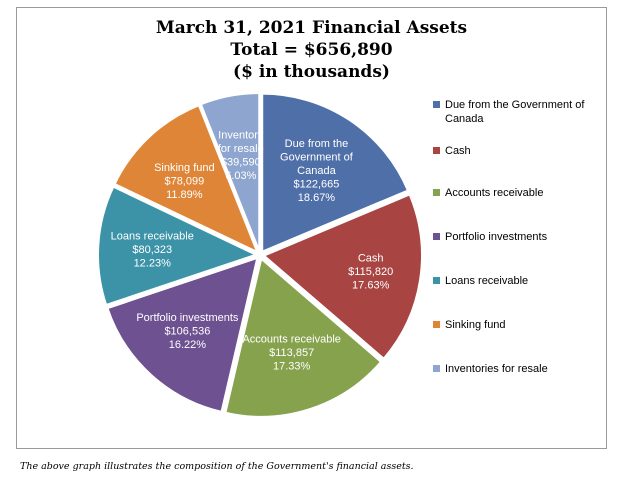 This screenshot has height=482, width=618. What do you see at coordinates (241, 163) in the screenshot?
I see `slice-label-line: $39,590` at bounding box center [241, 163].